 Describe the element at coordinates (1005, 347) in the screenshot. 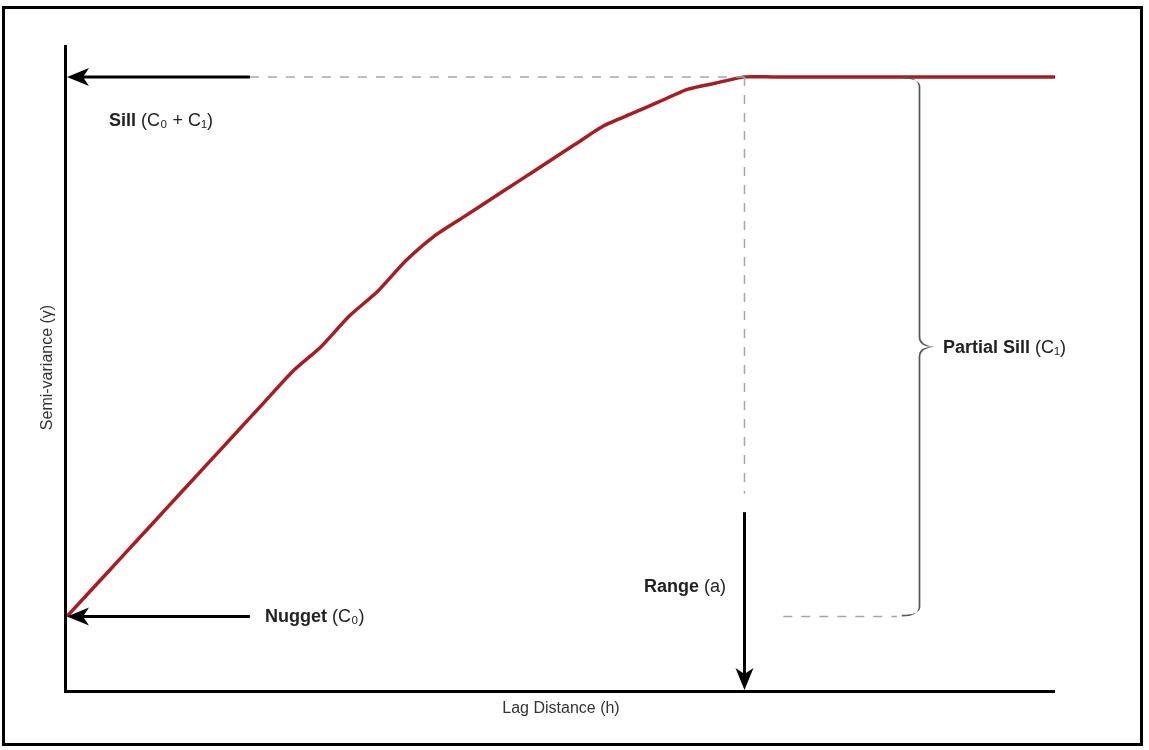

I see `annotation: Partial Sill (C₁)` at that location.